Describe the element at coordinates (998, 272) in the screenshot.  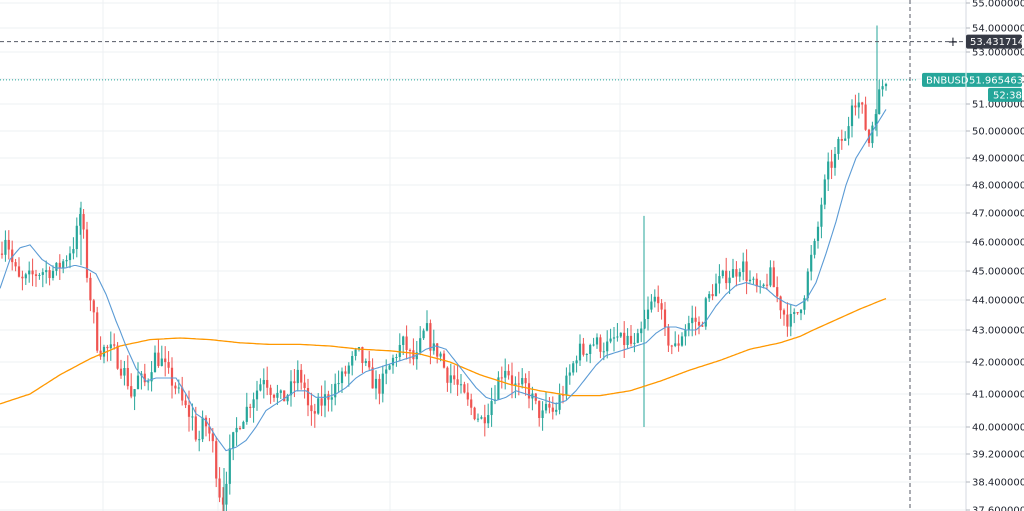
I see `price-axis-tick-label: 45.0000000` at that location.